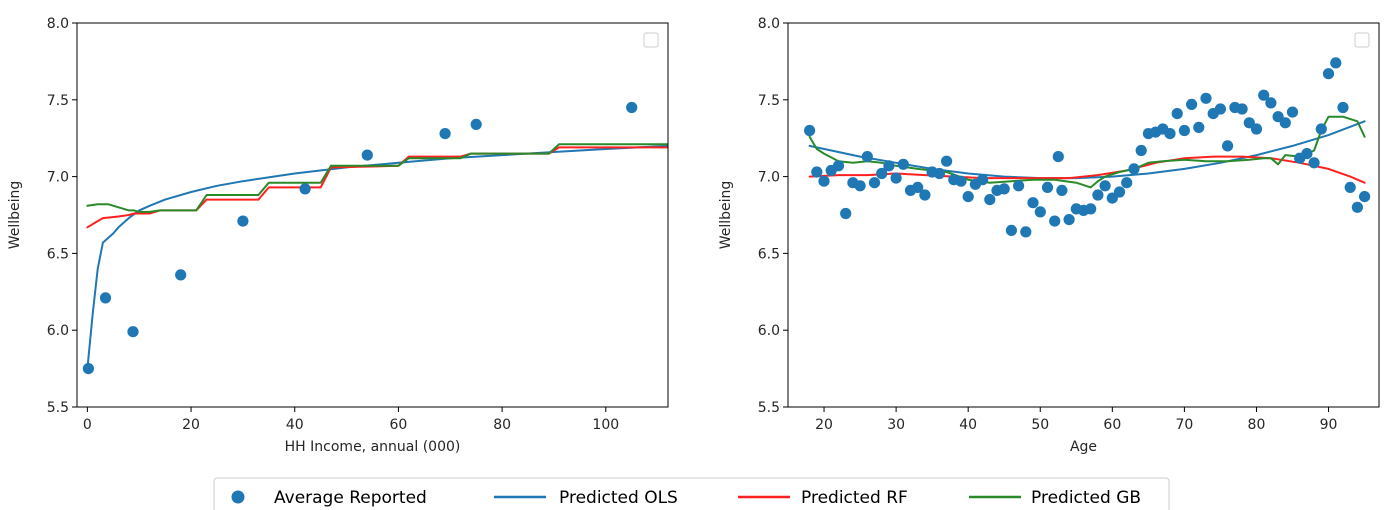 The image size is (1389, 510). Describe the element at coordinates (618, 498) in the screenshot. I see `legend-label-ols: Predicted OLS` at that location.